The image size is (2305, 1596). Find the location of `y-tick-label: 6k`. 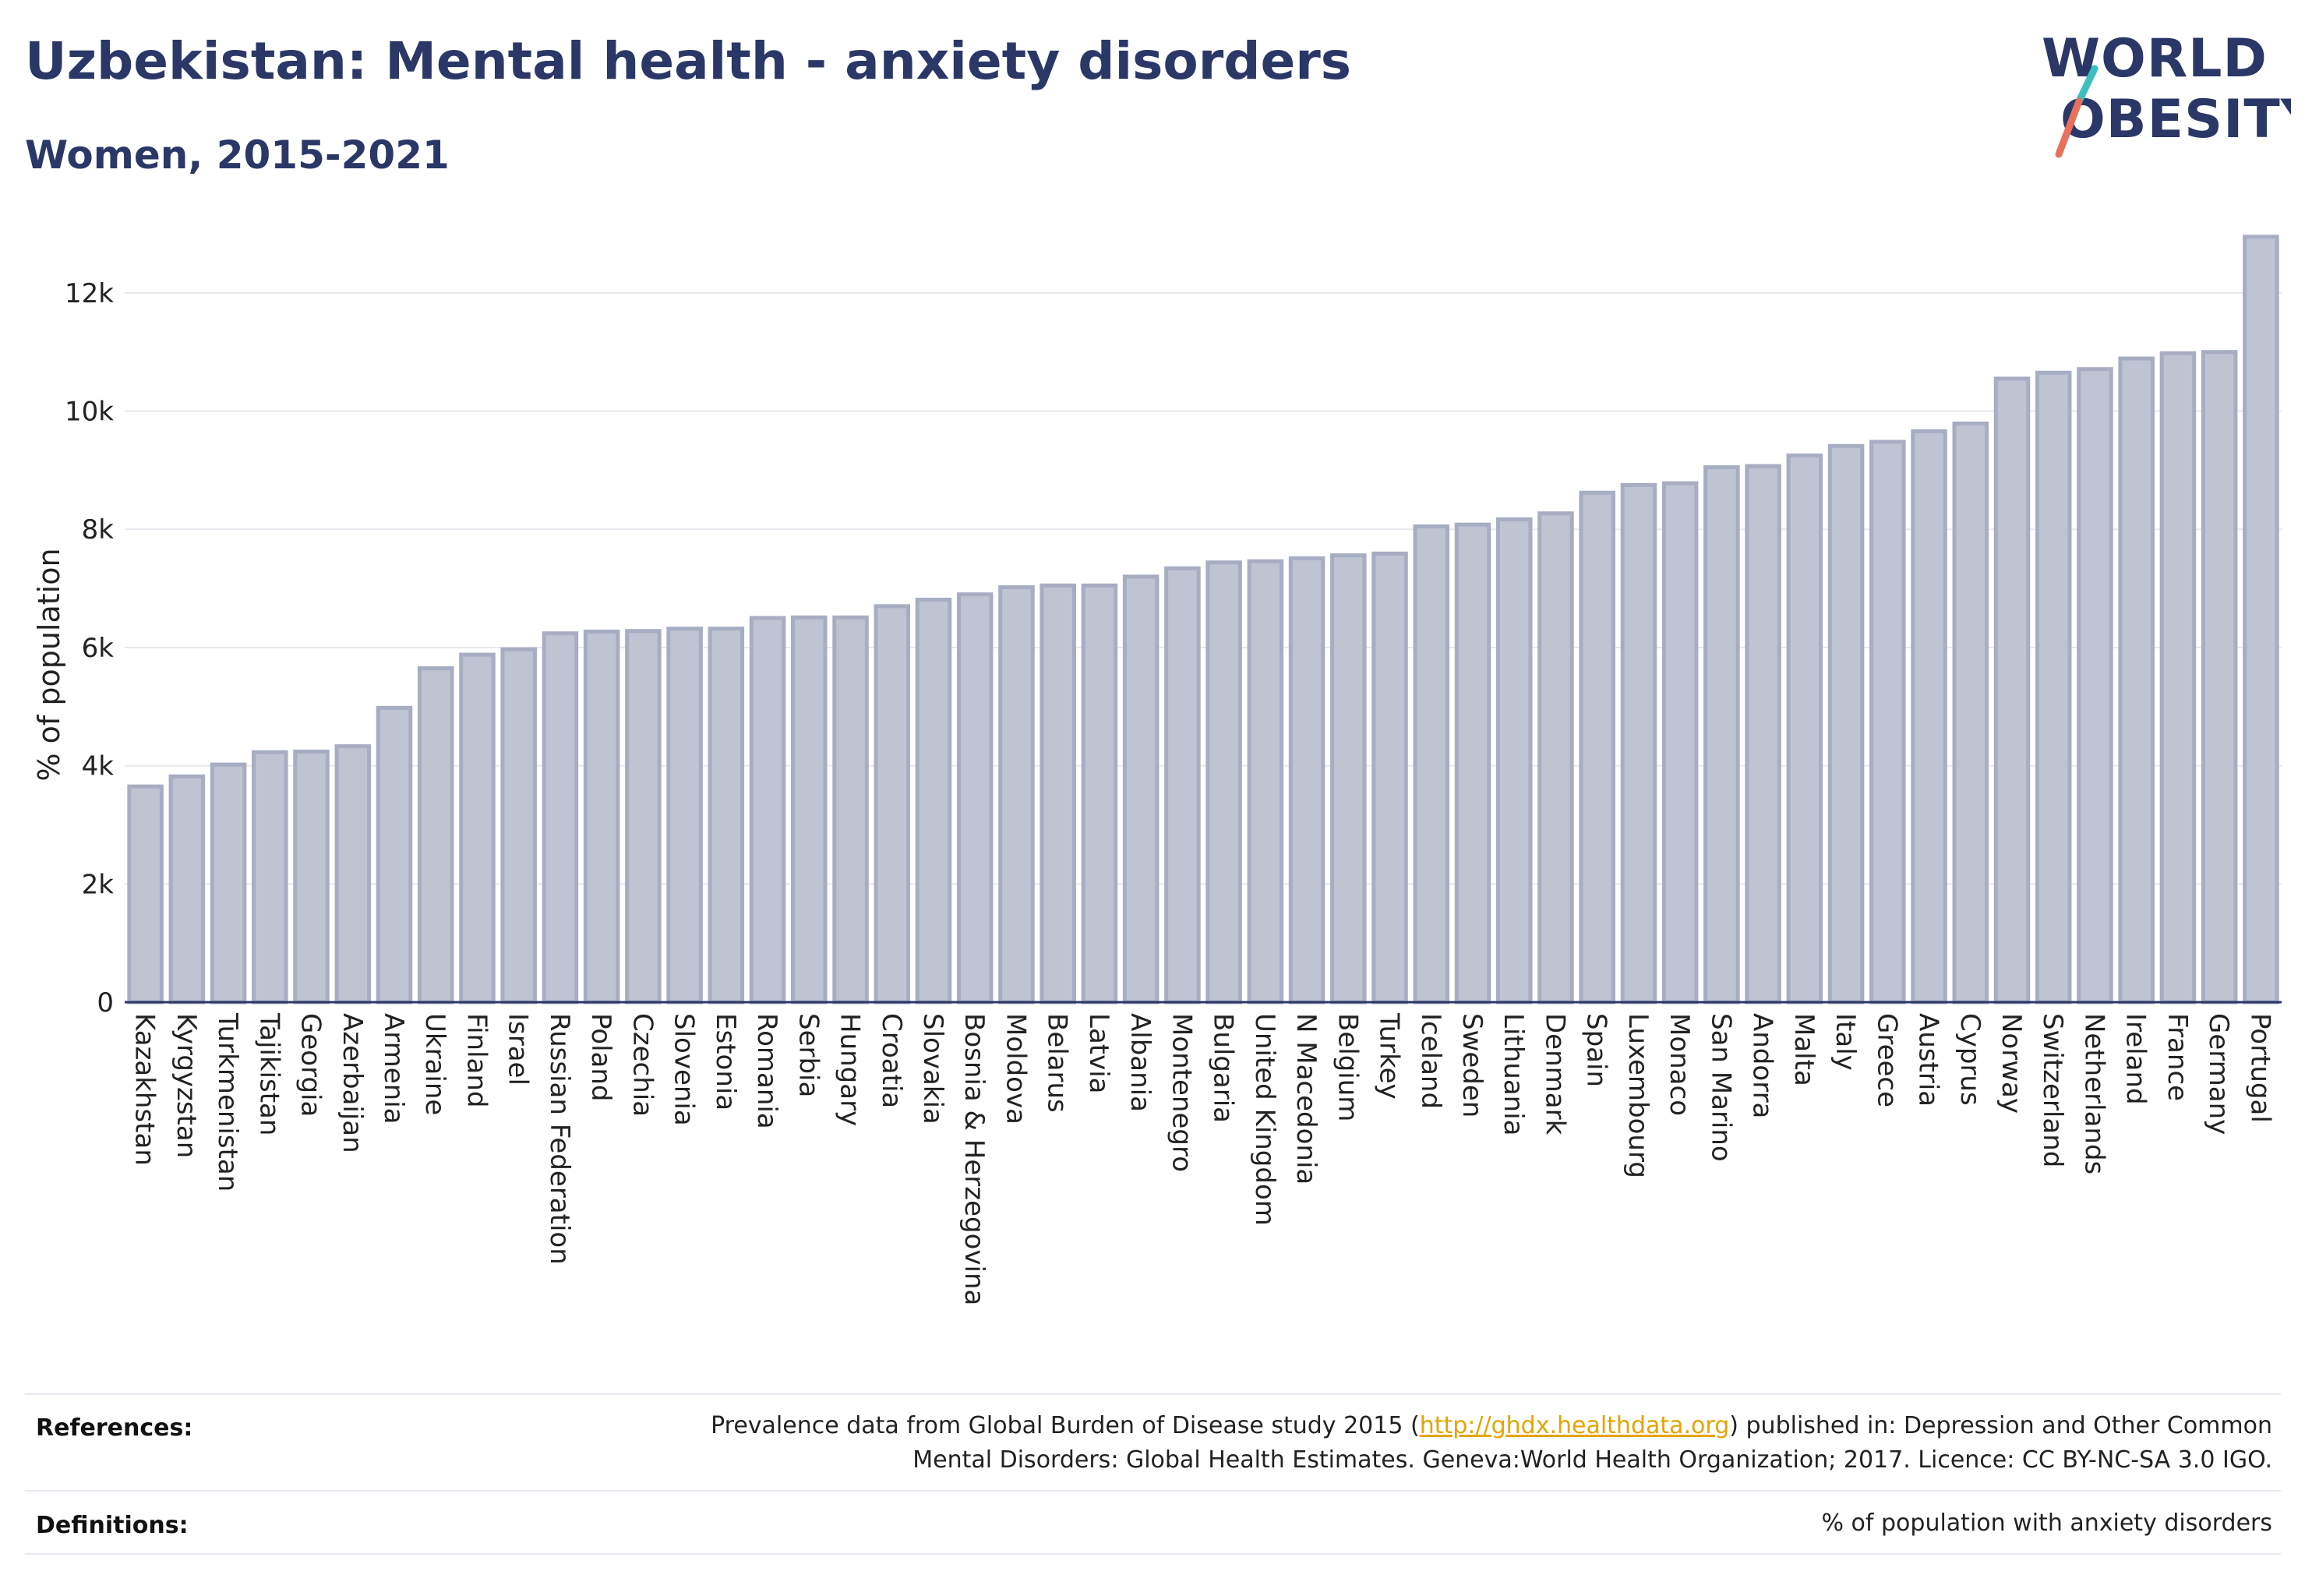

y-tick-label: 6k is located at coordinates (98, 648).